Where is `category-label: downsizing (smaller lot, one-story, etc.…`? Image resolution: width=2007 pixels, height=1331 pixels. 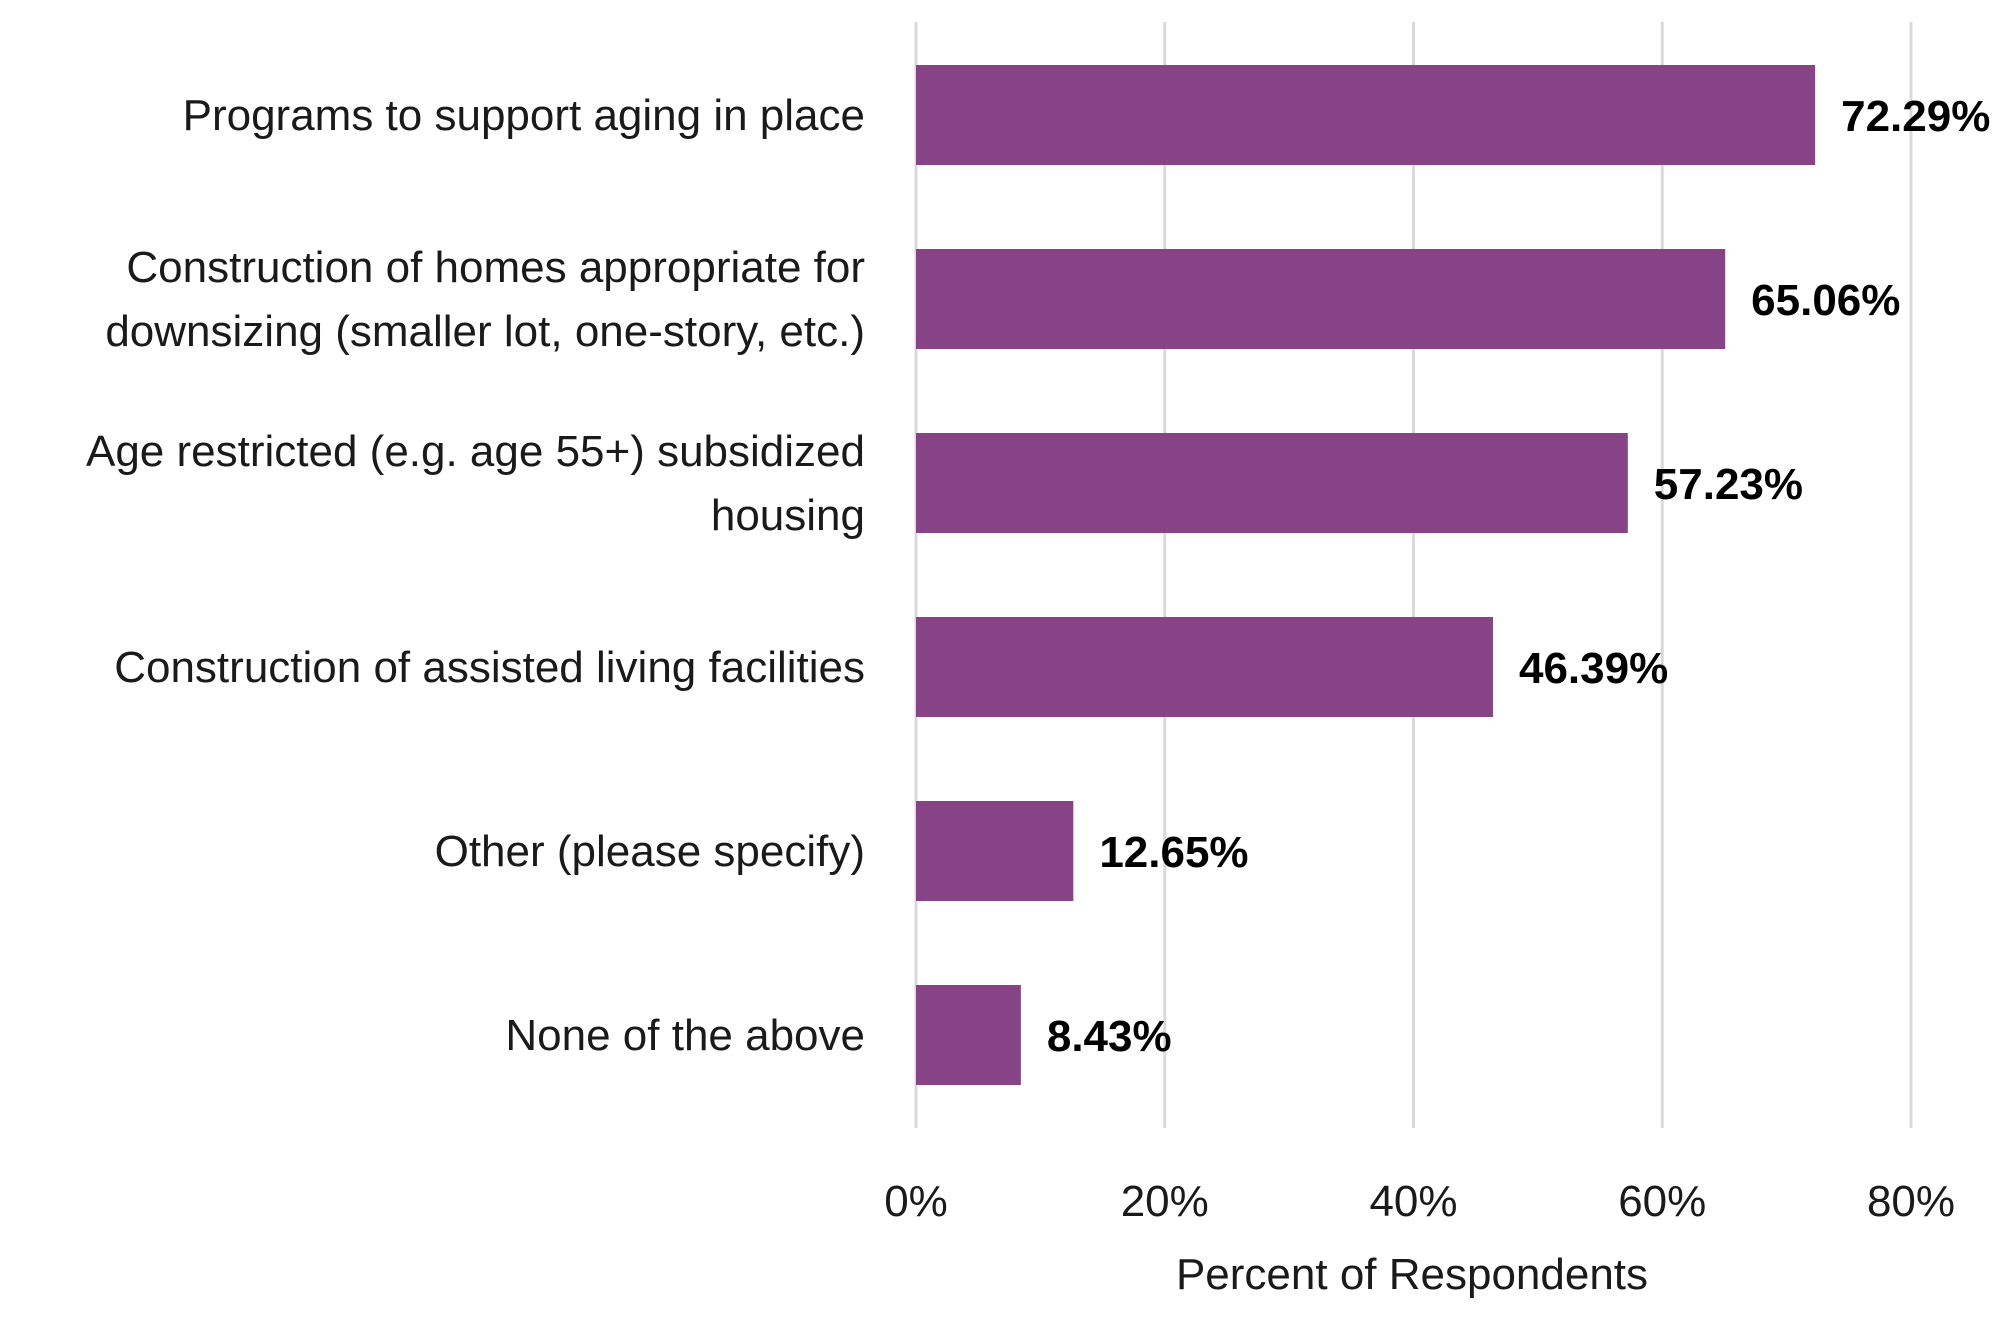
category-label: downsizing (smaller lot, one-story, etc.… is located at coordinates (485, 331).